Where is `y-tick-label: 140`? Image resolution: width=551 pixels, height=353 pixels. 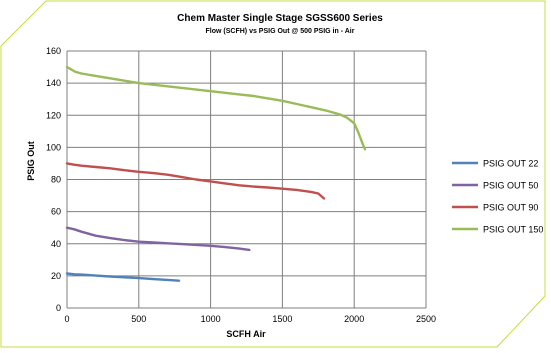
y-tick-label: 140 is located at coordinates (53, 83).